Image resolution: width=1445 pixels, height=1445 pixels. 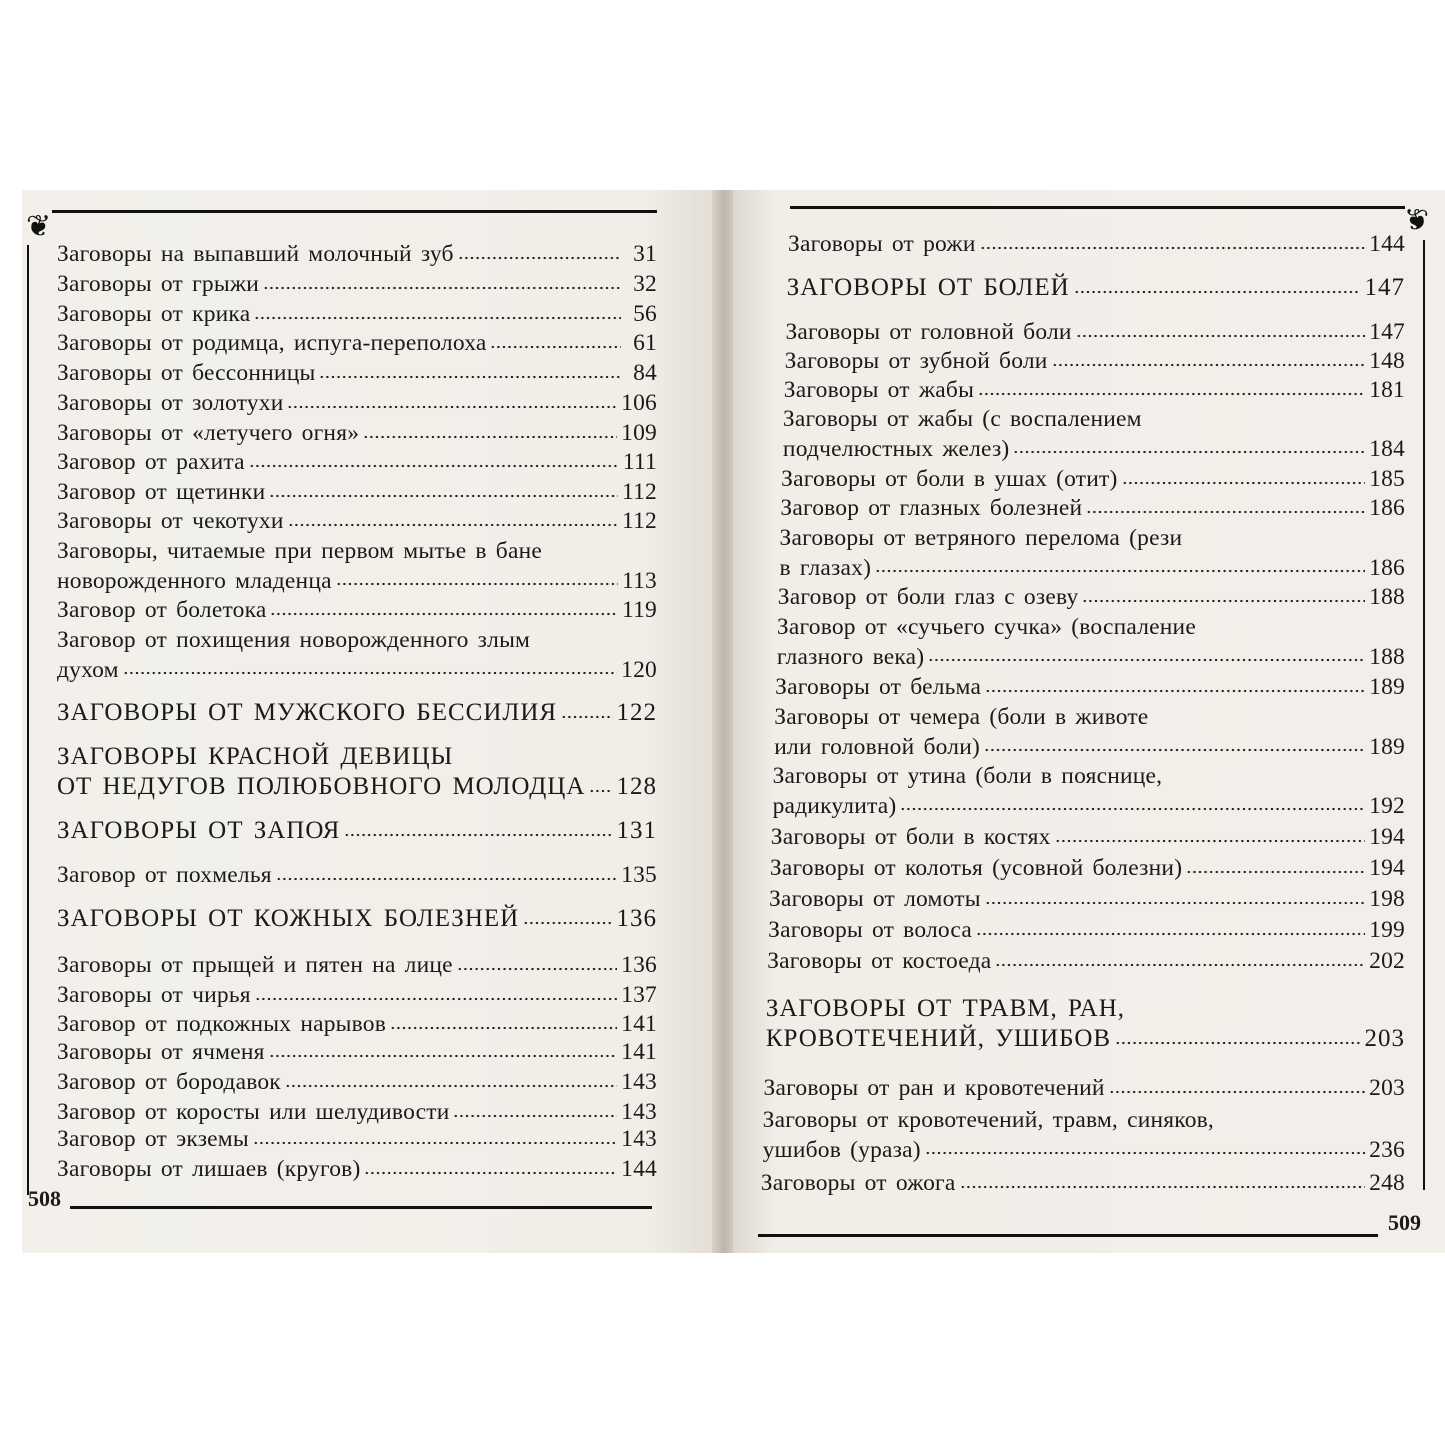 I want to click on toc-section-heading: ЗАГОВОРЫ ОТ БОЛЕЙ 147, so click(x=1096, y=288).